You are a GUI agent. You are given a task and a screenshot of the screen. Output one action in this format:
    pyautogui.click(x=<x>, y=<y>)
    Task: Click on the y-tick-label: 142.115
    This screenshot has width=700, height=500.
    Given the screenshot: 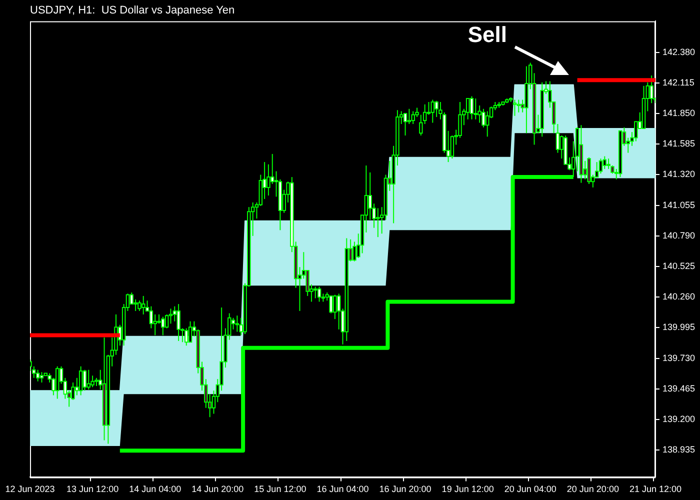 What is the action you would take?
    pyautogui.click(x=678, y=82)
    